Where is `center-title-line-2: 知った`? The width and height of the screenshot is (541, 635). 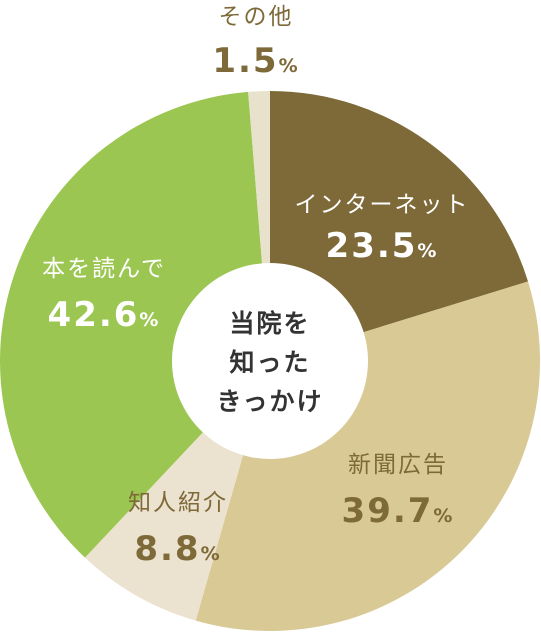 center-title-line-2: 知った is located at coordinates (269, 362).